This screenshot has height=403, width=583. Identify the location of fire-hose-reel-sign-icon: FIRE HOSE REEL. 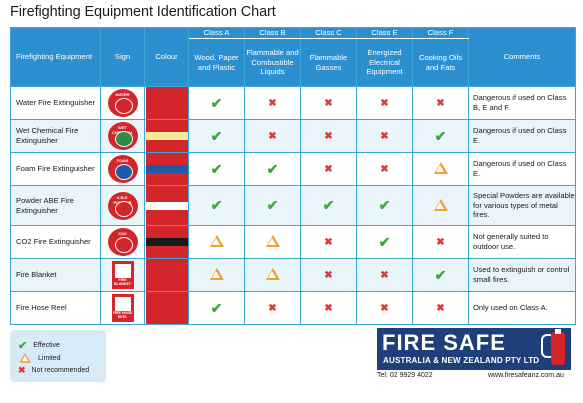
(122, 308).